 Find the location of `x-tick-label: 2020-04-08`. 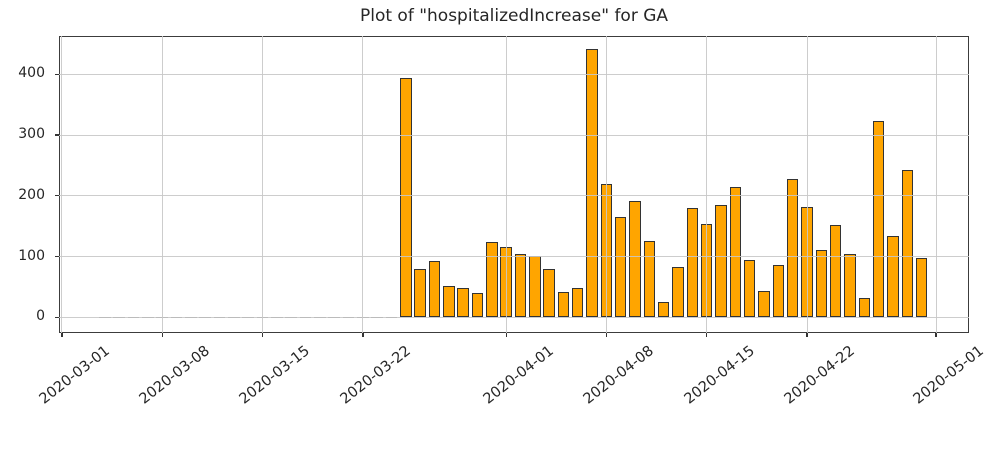

x-tick-label: 2020-04-08 is located at coordinates (619, 375).